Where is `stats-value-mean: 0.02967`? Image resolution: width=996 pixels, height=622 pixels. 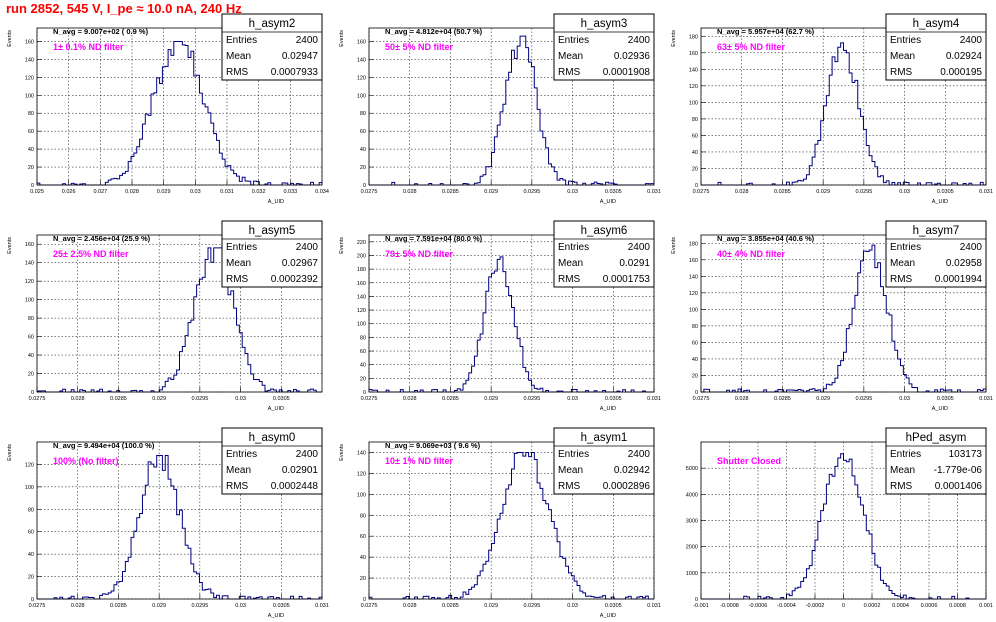 stats-value-mean: 0.02967 is located at coordinates (300, 263).